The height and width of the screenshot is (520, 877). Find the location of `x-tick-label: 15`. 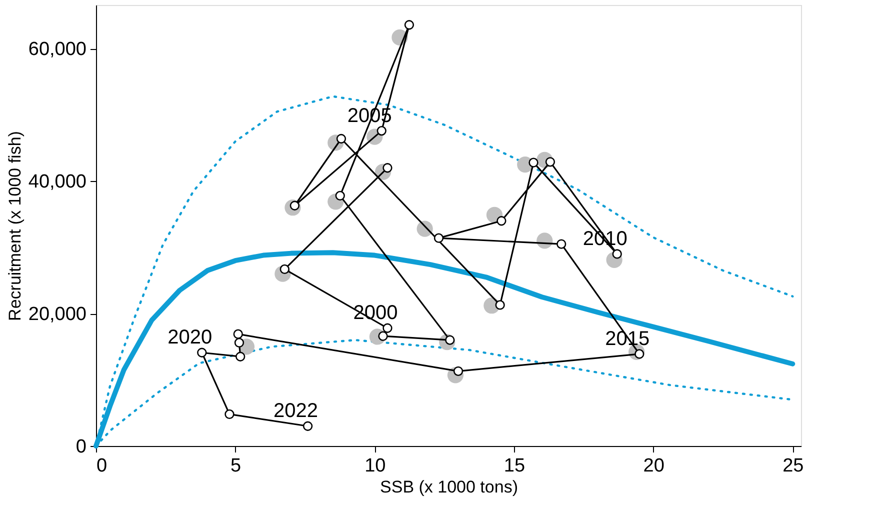

x-tick-label: 15 is located at coordinates (515, 466).